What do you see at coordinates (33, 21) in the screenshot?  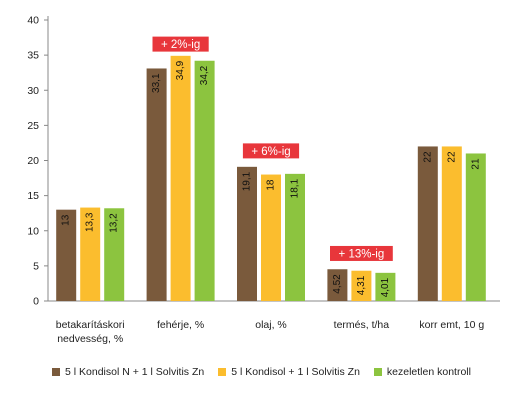 I see `y-tick-label: 40` at bounding box center [33, 21].